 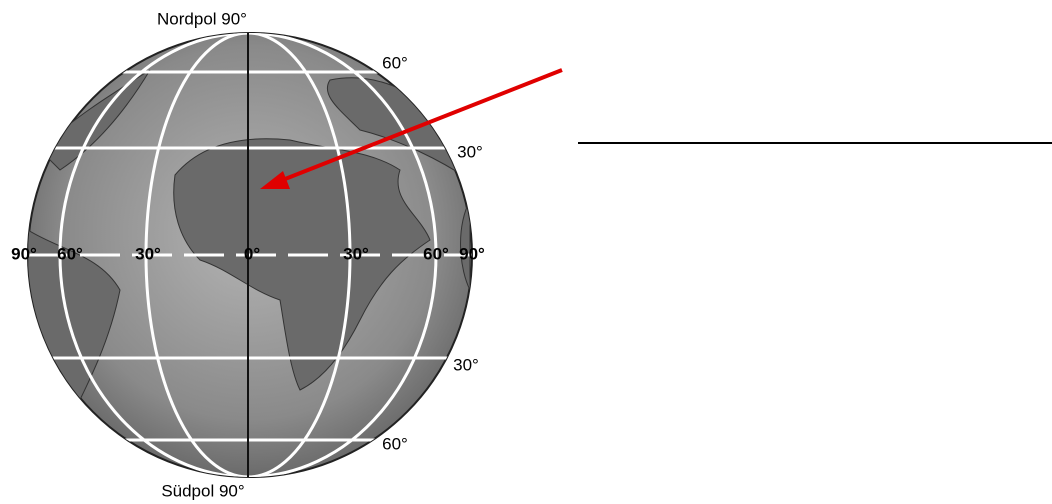 I want to click on north-pole-label: Nordpol 90°, so click(x=202, y=18).